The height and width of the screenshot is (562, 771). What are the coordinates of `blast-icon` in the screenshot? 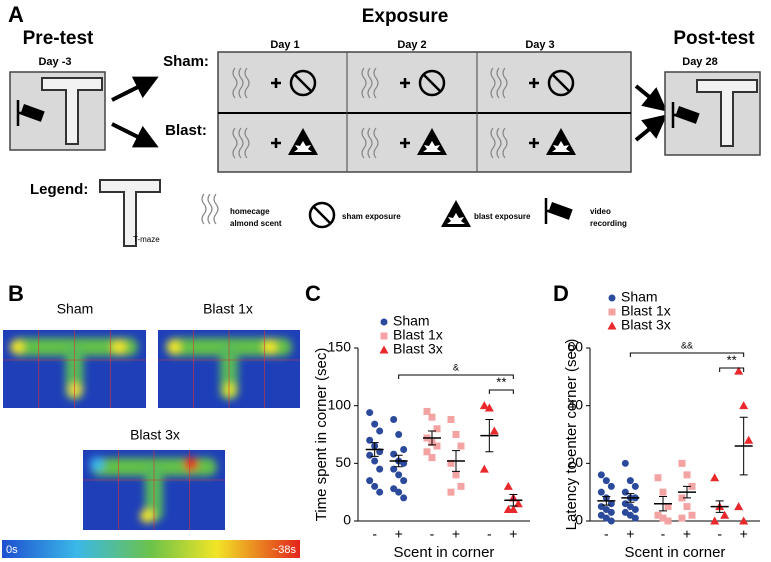 It's located at (456, 213).